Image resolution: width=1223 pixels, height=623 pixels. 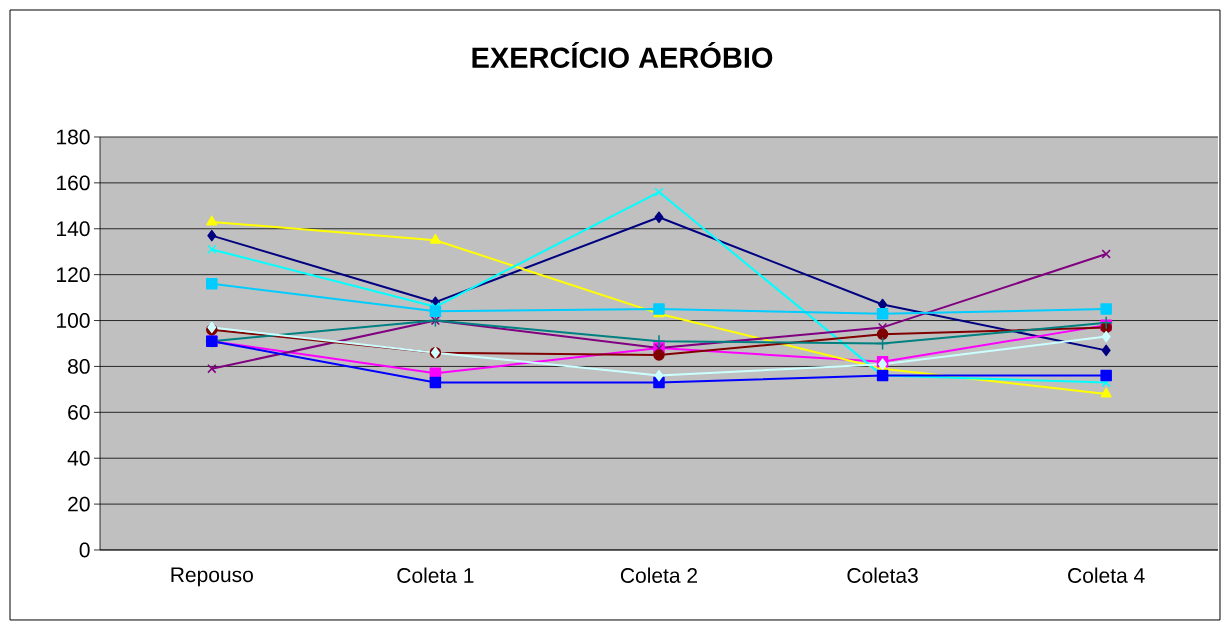 I want to click on y-tick-label: 0, so click(x=84, y=550).